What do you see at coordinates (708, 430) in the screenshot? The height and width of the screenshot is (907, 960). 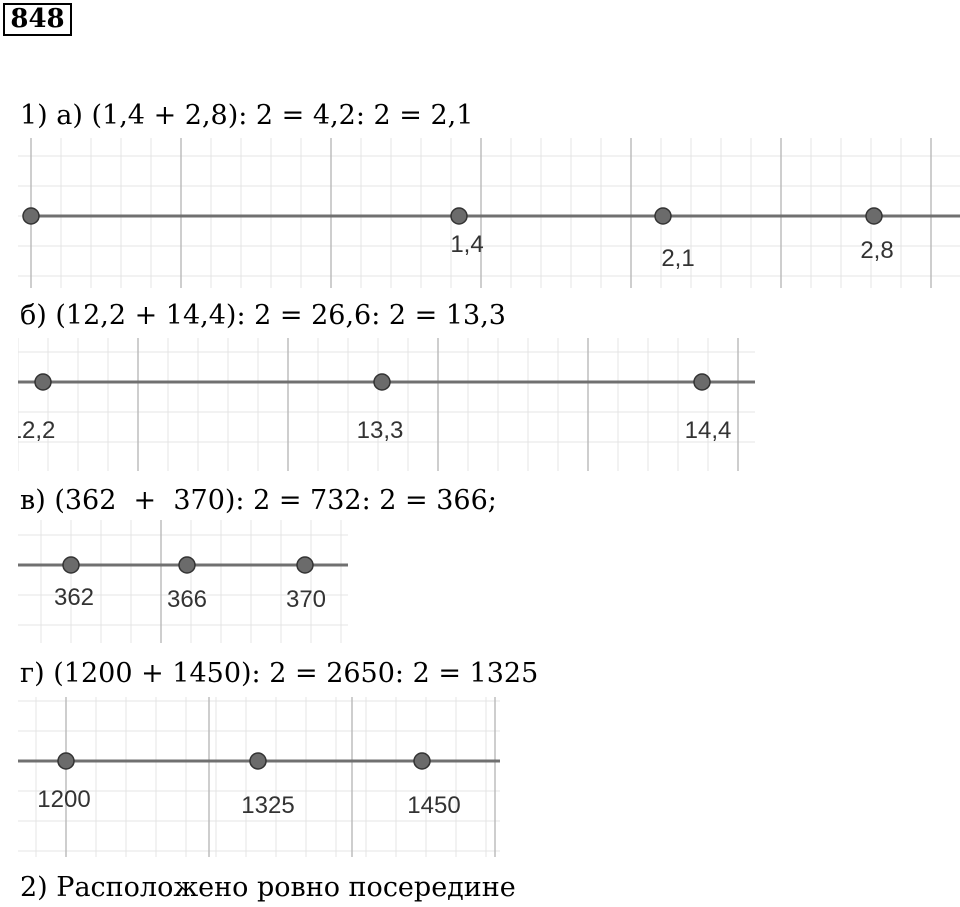 I see `point-label: 14,4` at bounding box center [708, 430].